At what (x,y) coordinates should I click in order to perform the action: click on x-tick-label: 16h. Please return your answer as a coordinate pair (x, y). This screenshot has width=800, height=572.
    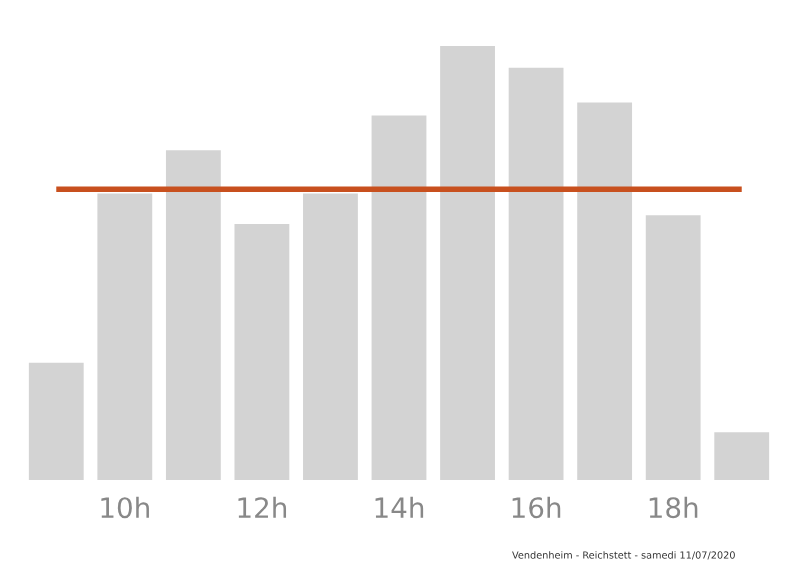
    Looking at the image, I should click on (536, 507).